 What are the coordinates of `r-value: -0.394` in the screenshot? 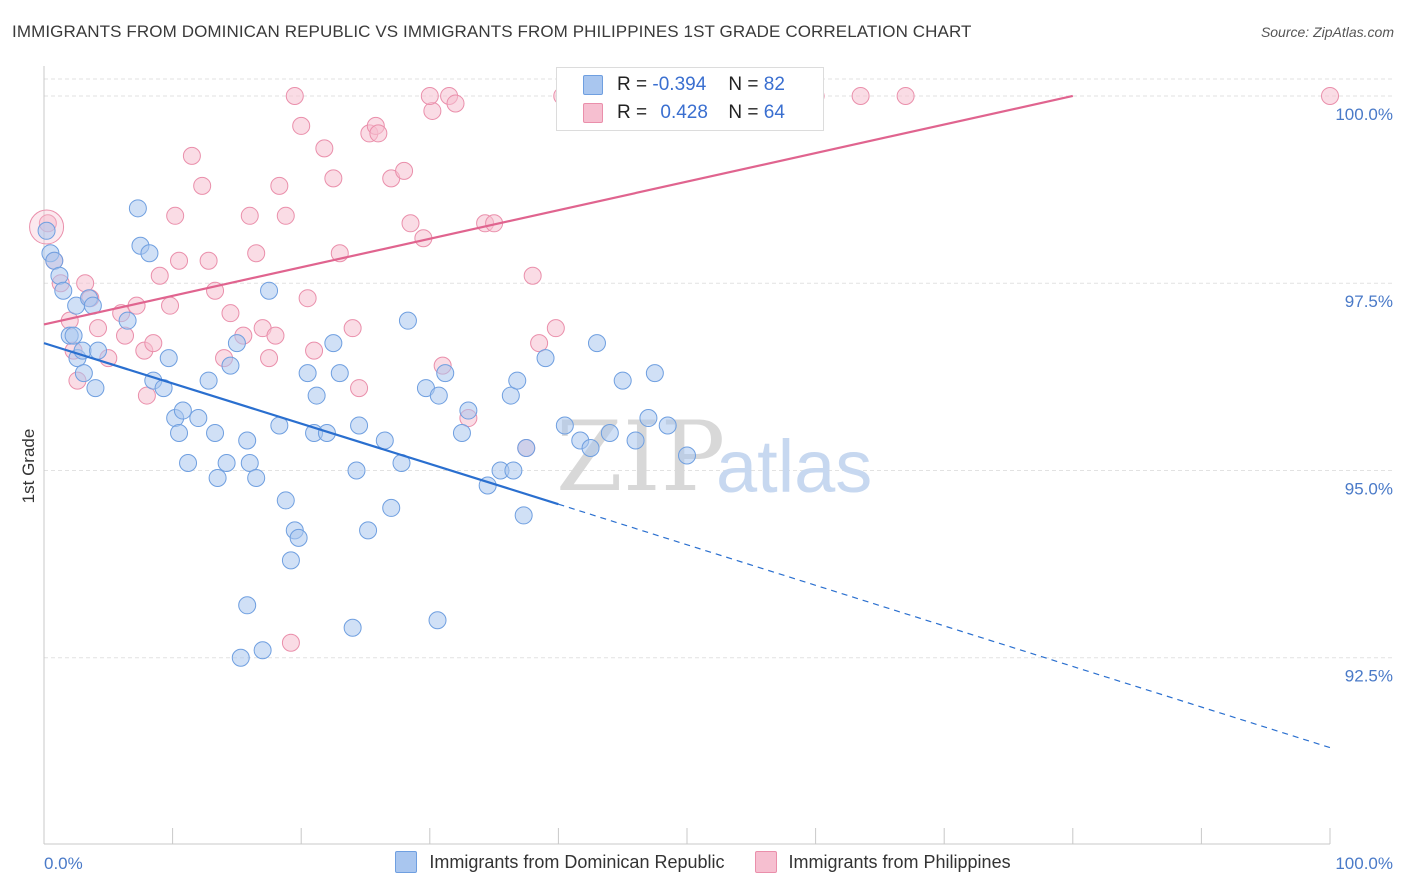 It's located at (679, 84).